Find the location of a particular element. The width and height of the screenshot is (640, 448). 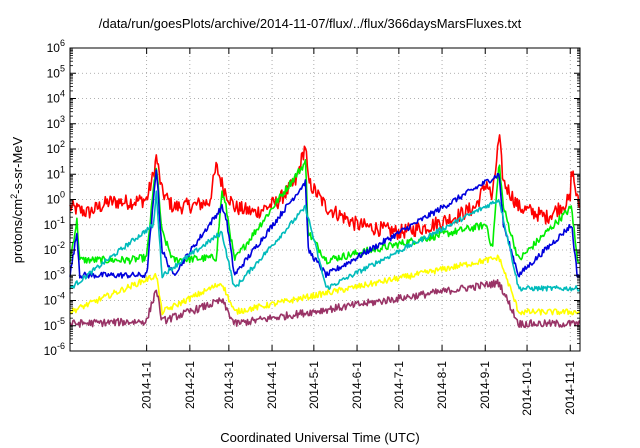

y-tick-label: 10¹ is located at coordinates (56, 172).